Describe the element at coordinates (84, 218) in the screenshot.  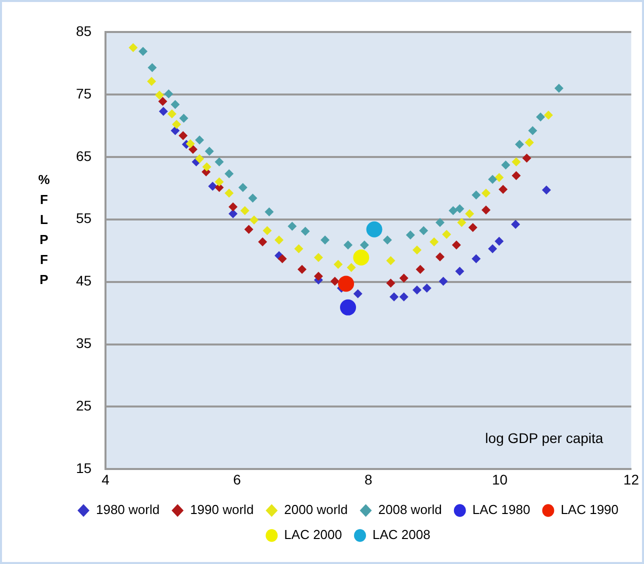
I see `y-tick-label: 55` at that location.